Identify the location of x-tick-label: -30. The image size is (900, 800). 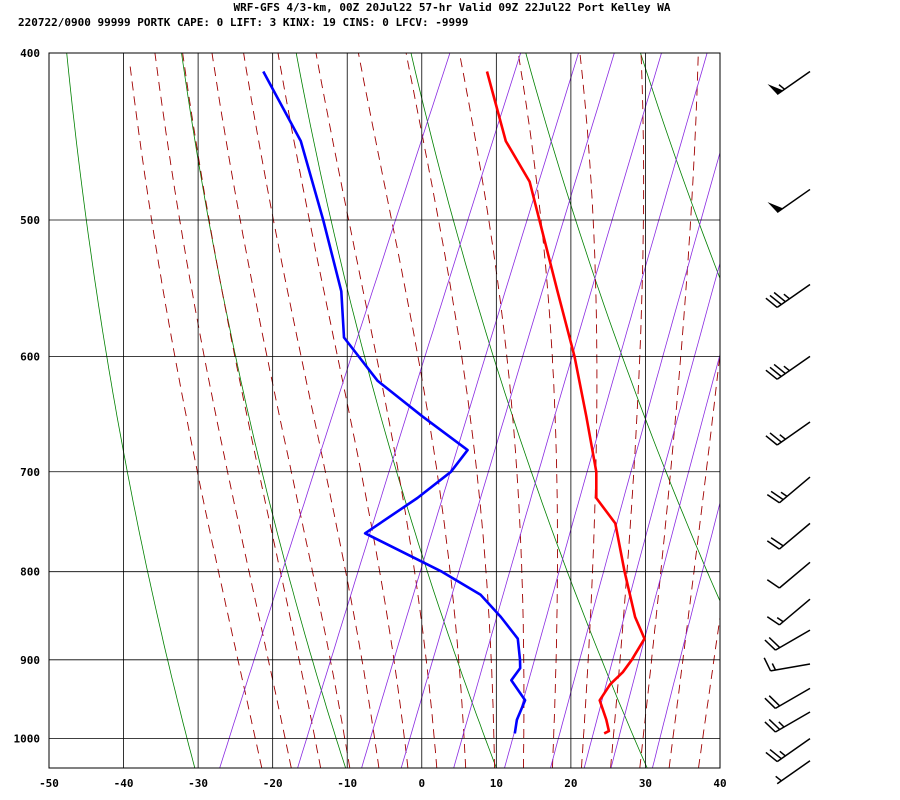
(198, 783).